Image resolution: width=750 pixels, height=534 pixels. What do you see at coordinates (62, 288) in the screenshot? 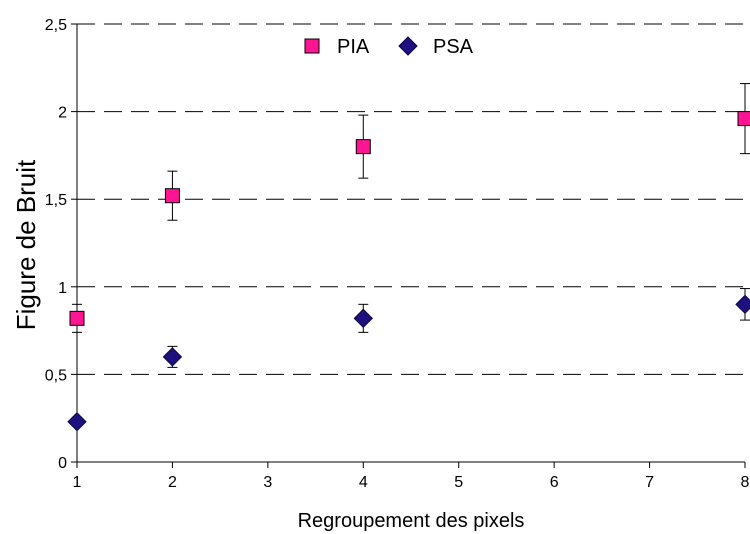
I see `y-tick-label: 1` at bounding box center [62, 288].